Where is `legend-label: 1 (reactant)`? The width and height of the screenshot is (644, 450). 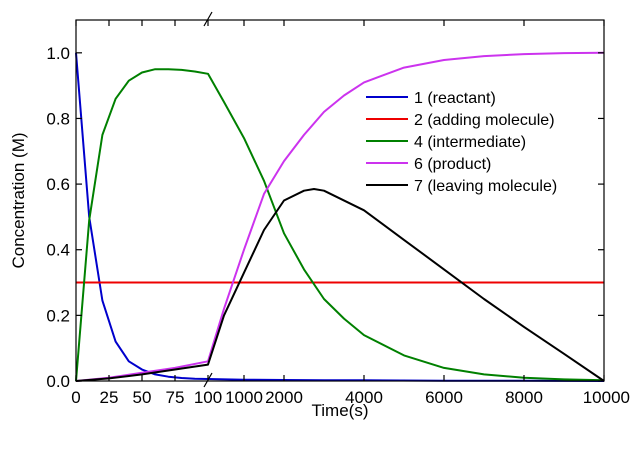
legend-label: 1 (reactant) is located at coordinates (455, 98).